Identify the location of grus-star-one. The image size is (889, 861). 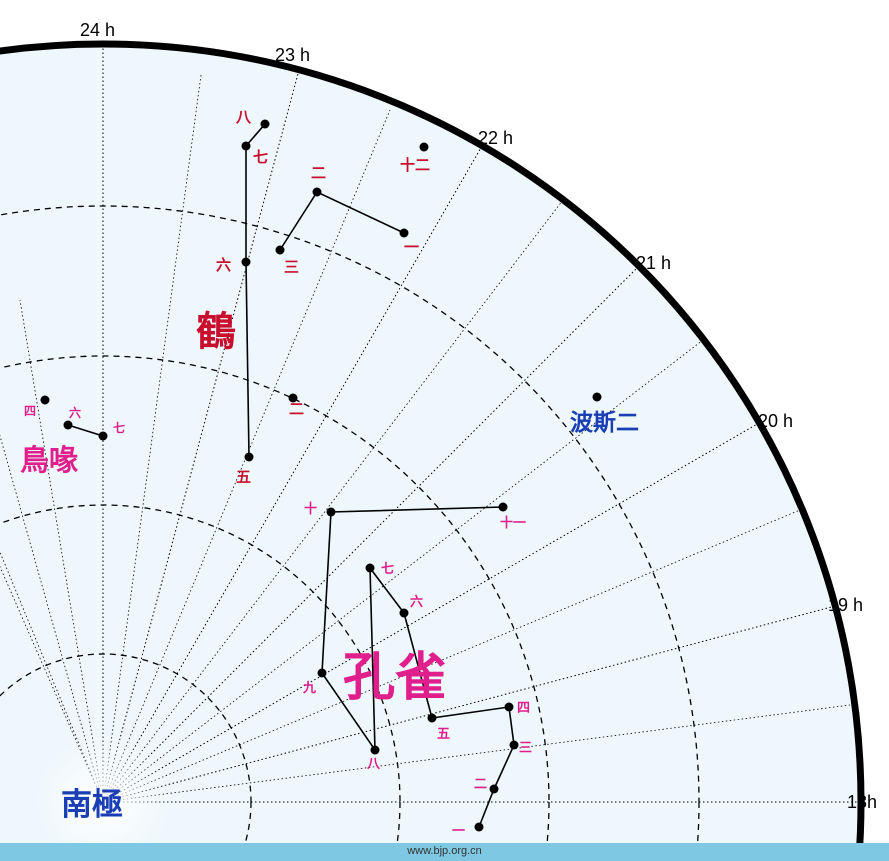
(404, 233).